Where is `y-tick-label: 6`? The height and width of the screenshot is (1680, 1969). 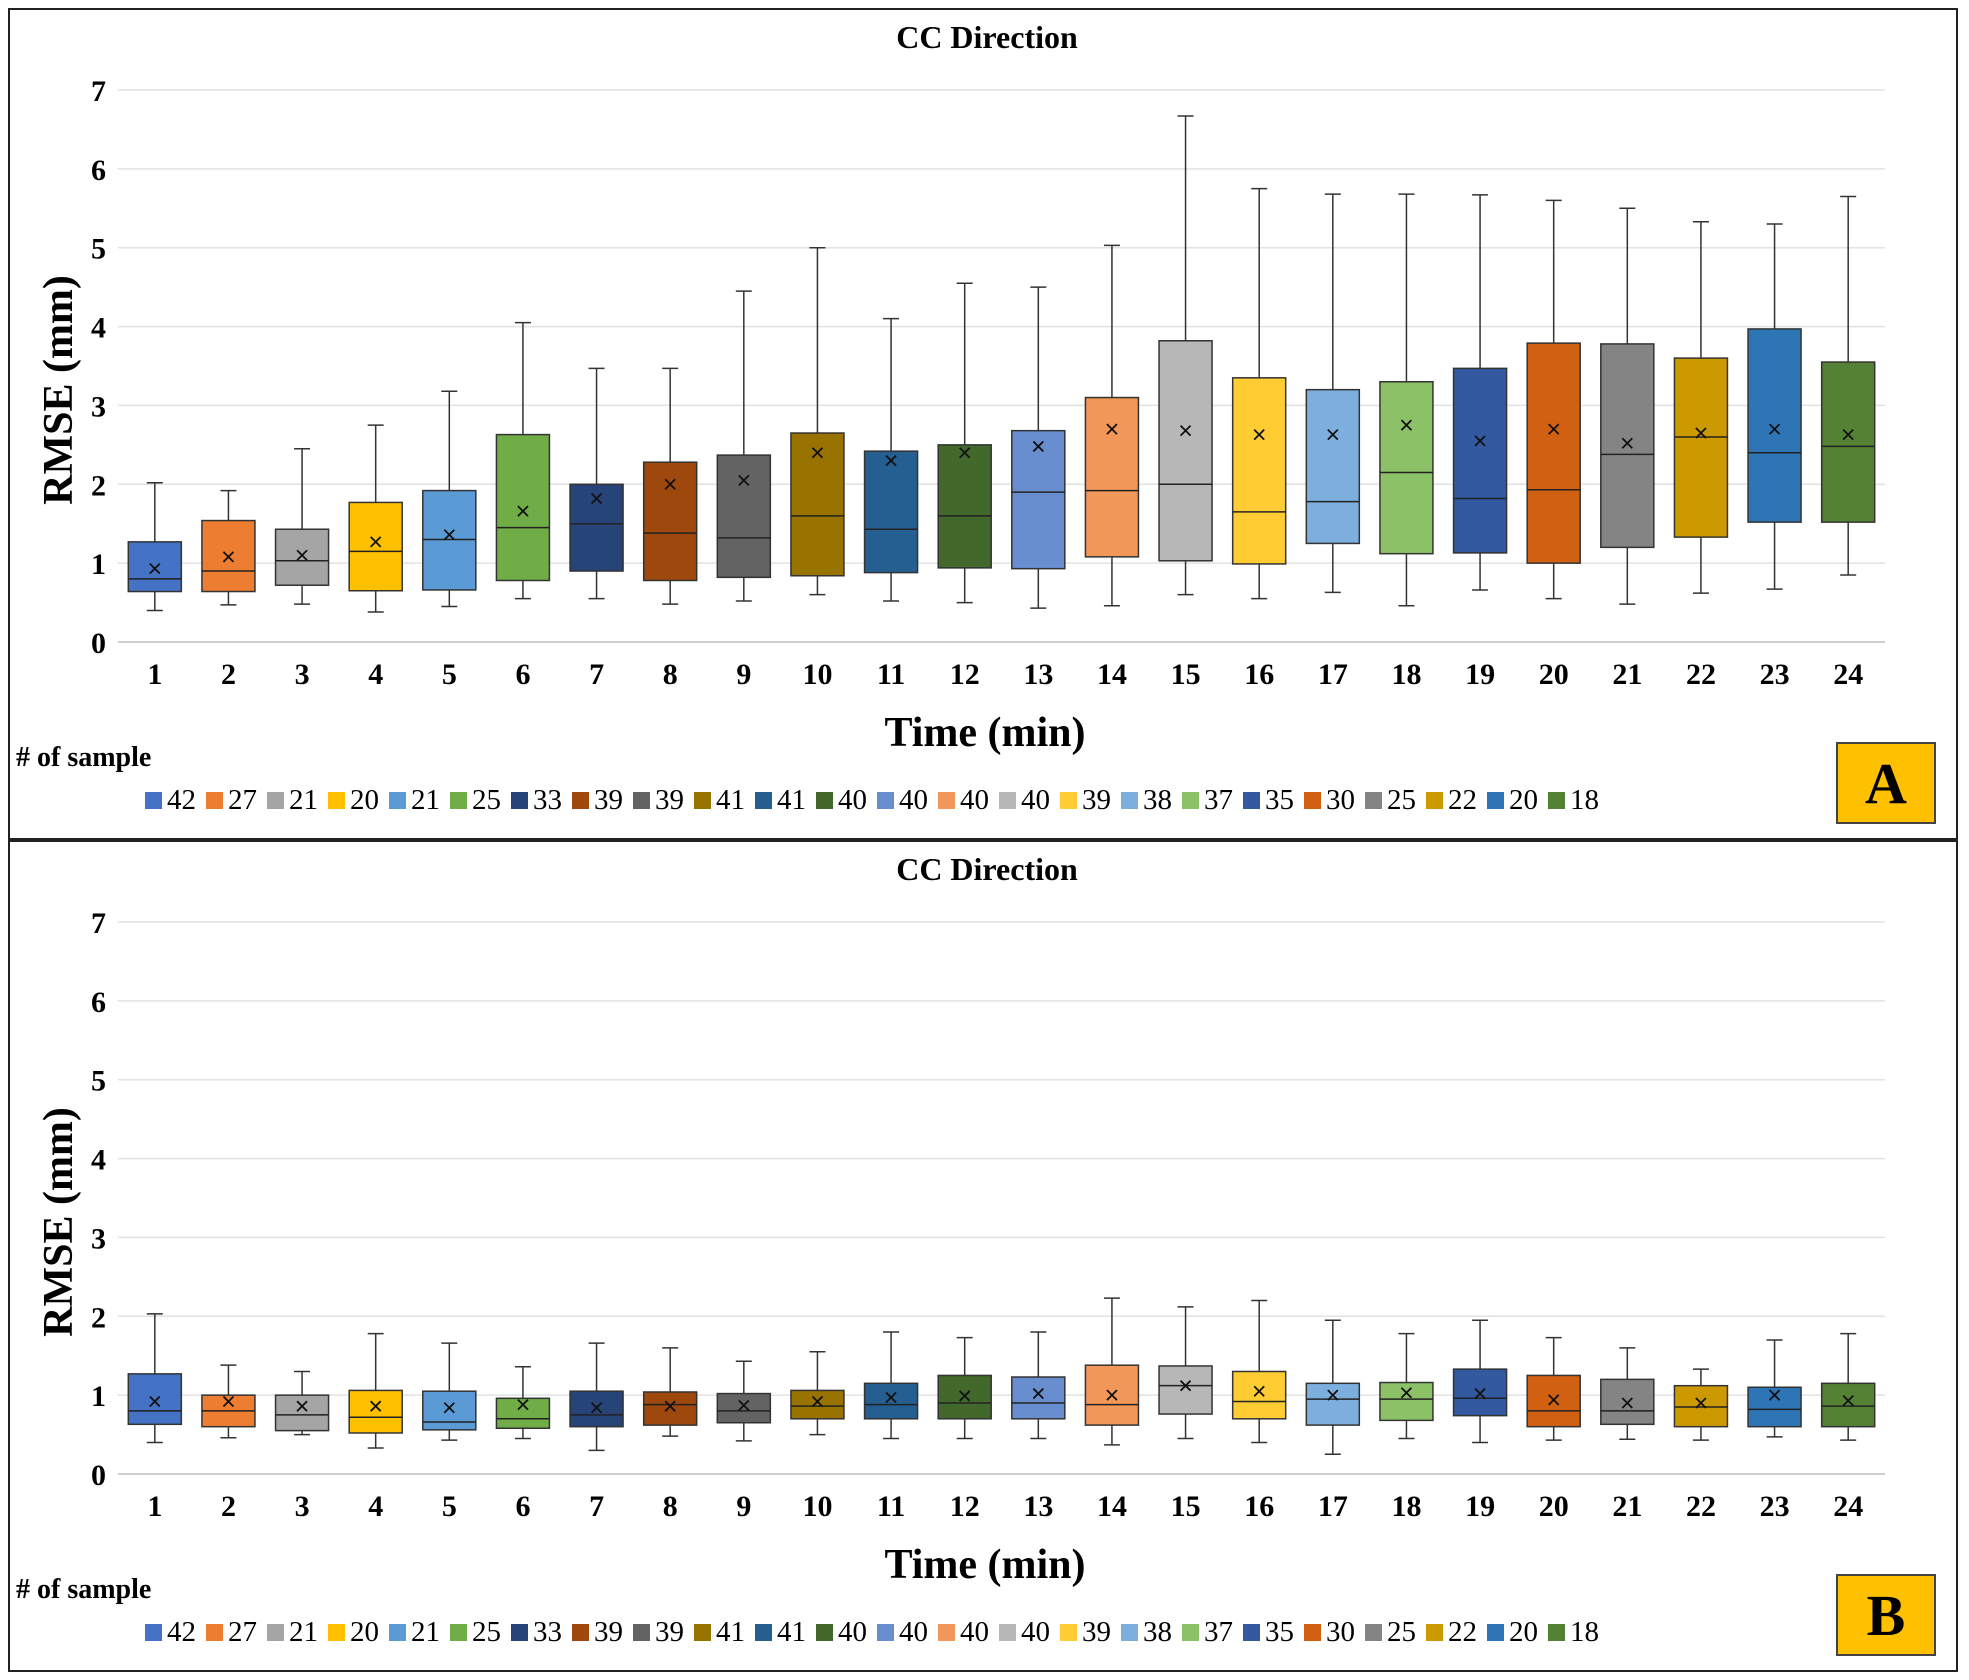
y-tick-label: 6 is located at coordinates (98, 170).